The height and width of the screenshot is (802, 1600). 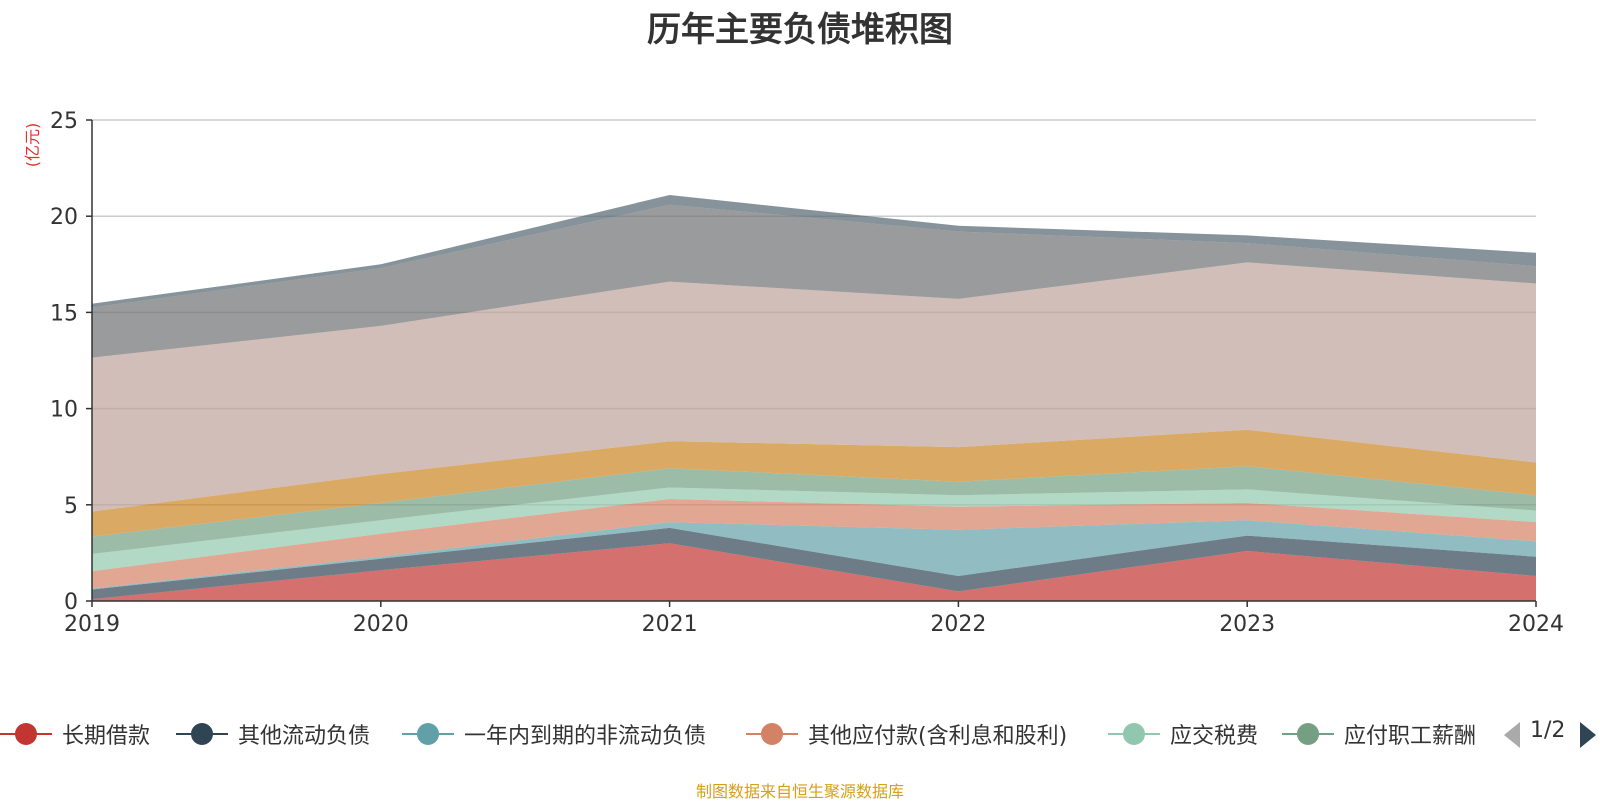 I want to click on x-tick-label: 2020, so click(x=381, y=624).